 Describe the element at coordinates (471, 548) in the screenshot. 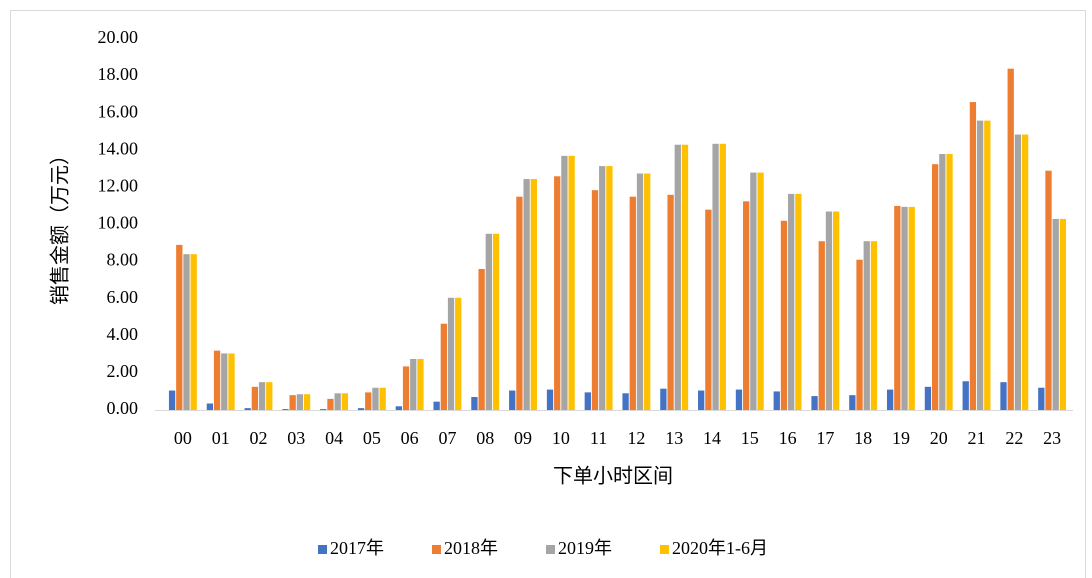

I see `legend-label: 2018年` at that location.